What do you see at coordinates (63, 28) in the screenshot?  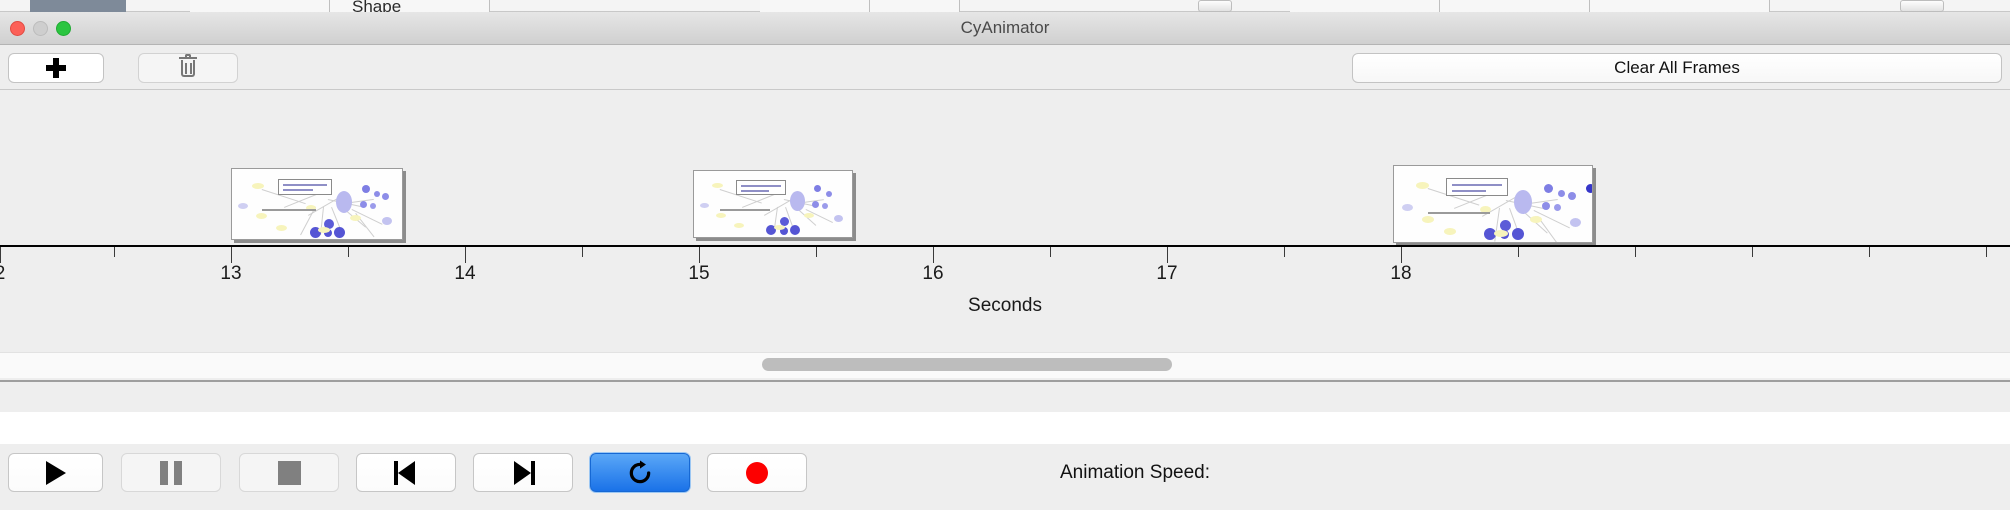 I see `zoom-button-icon` at bounding box center [63, 28].